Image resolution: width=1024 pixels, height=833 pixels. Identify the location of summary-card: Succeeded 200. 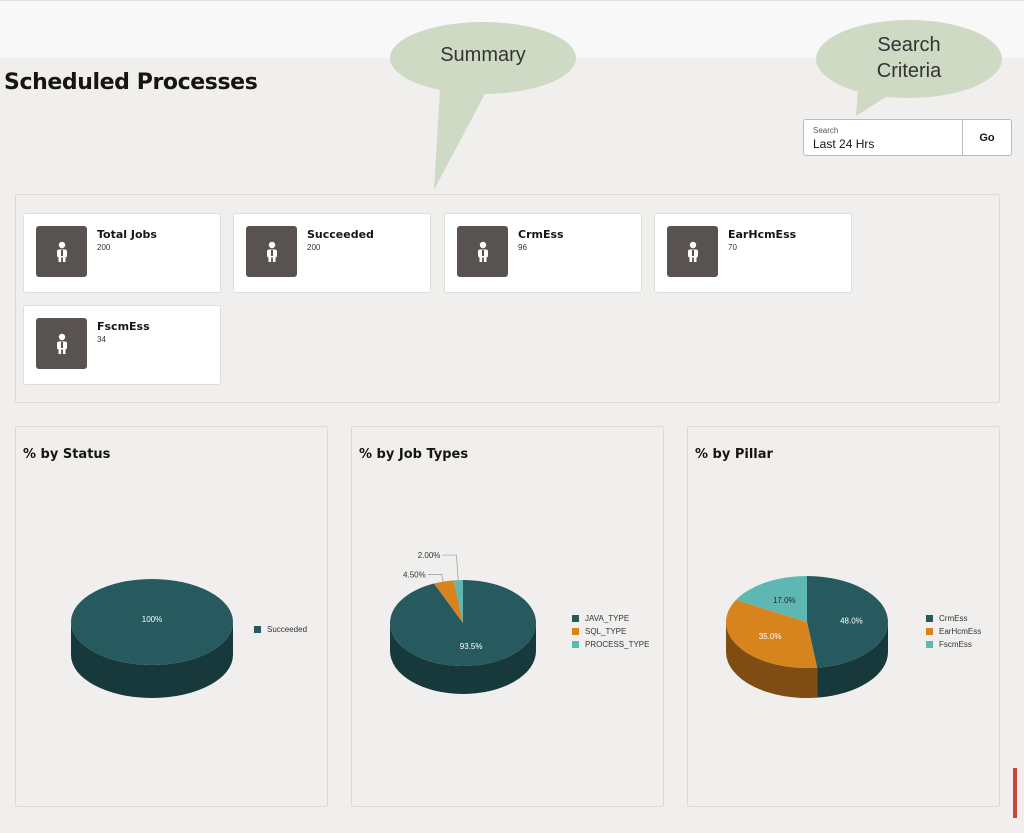
(332, 253).